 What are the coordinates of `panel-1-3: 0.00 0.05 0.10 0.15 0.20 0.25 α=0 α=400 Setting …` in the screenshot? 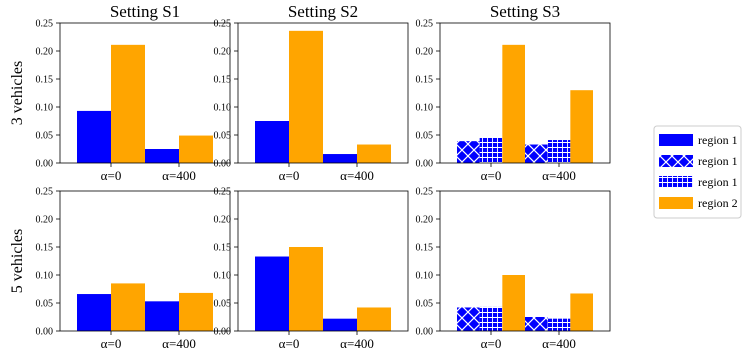 It's located at (513, 92).